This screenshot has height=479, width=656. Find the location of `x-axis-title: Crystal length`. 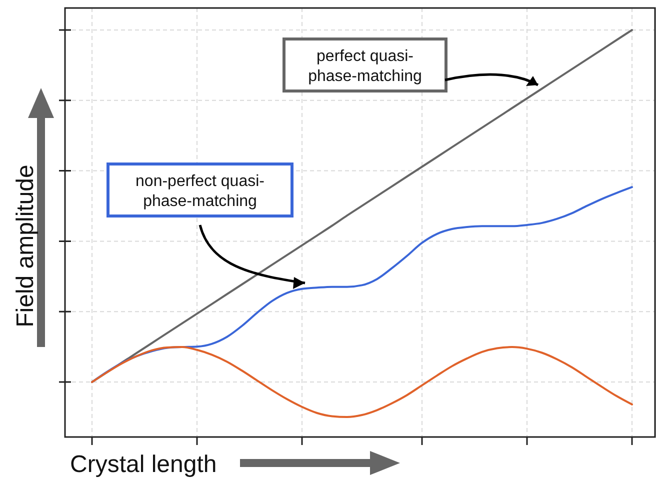

x-axis-title: Crystal length is located at coordinates (143, 464).